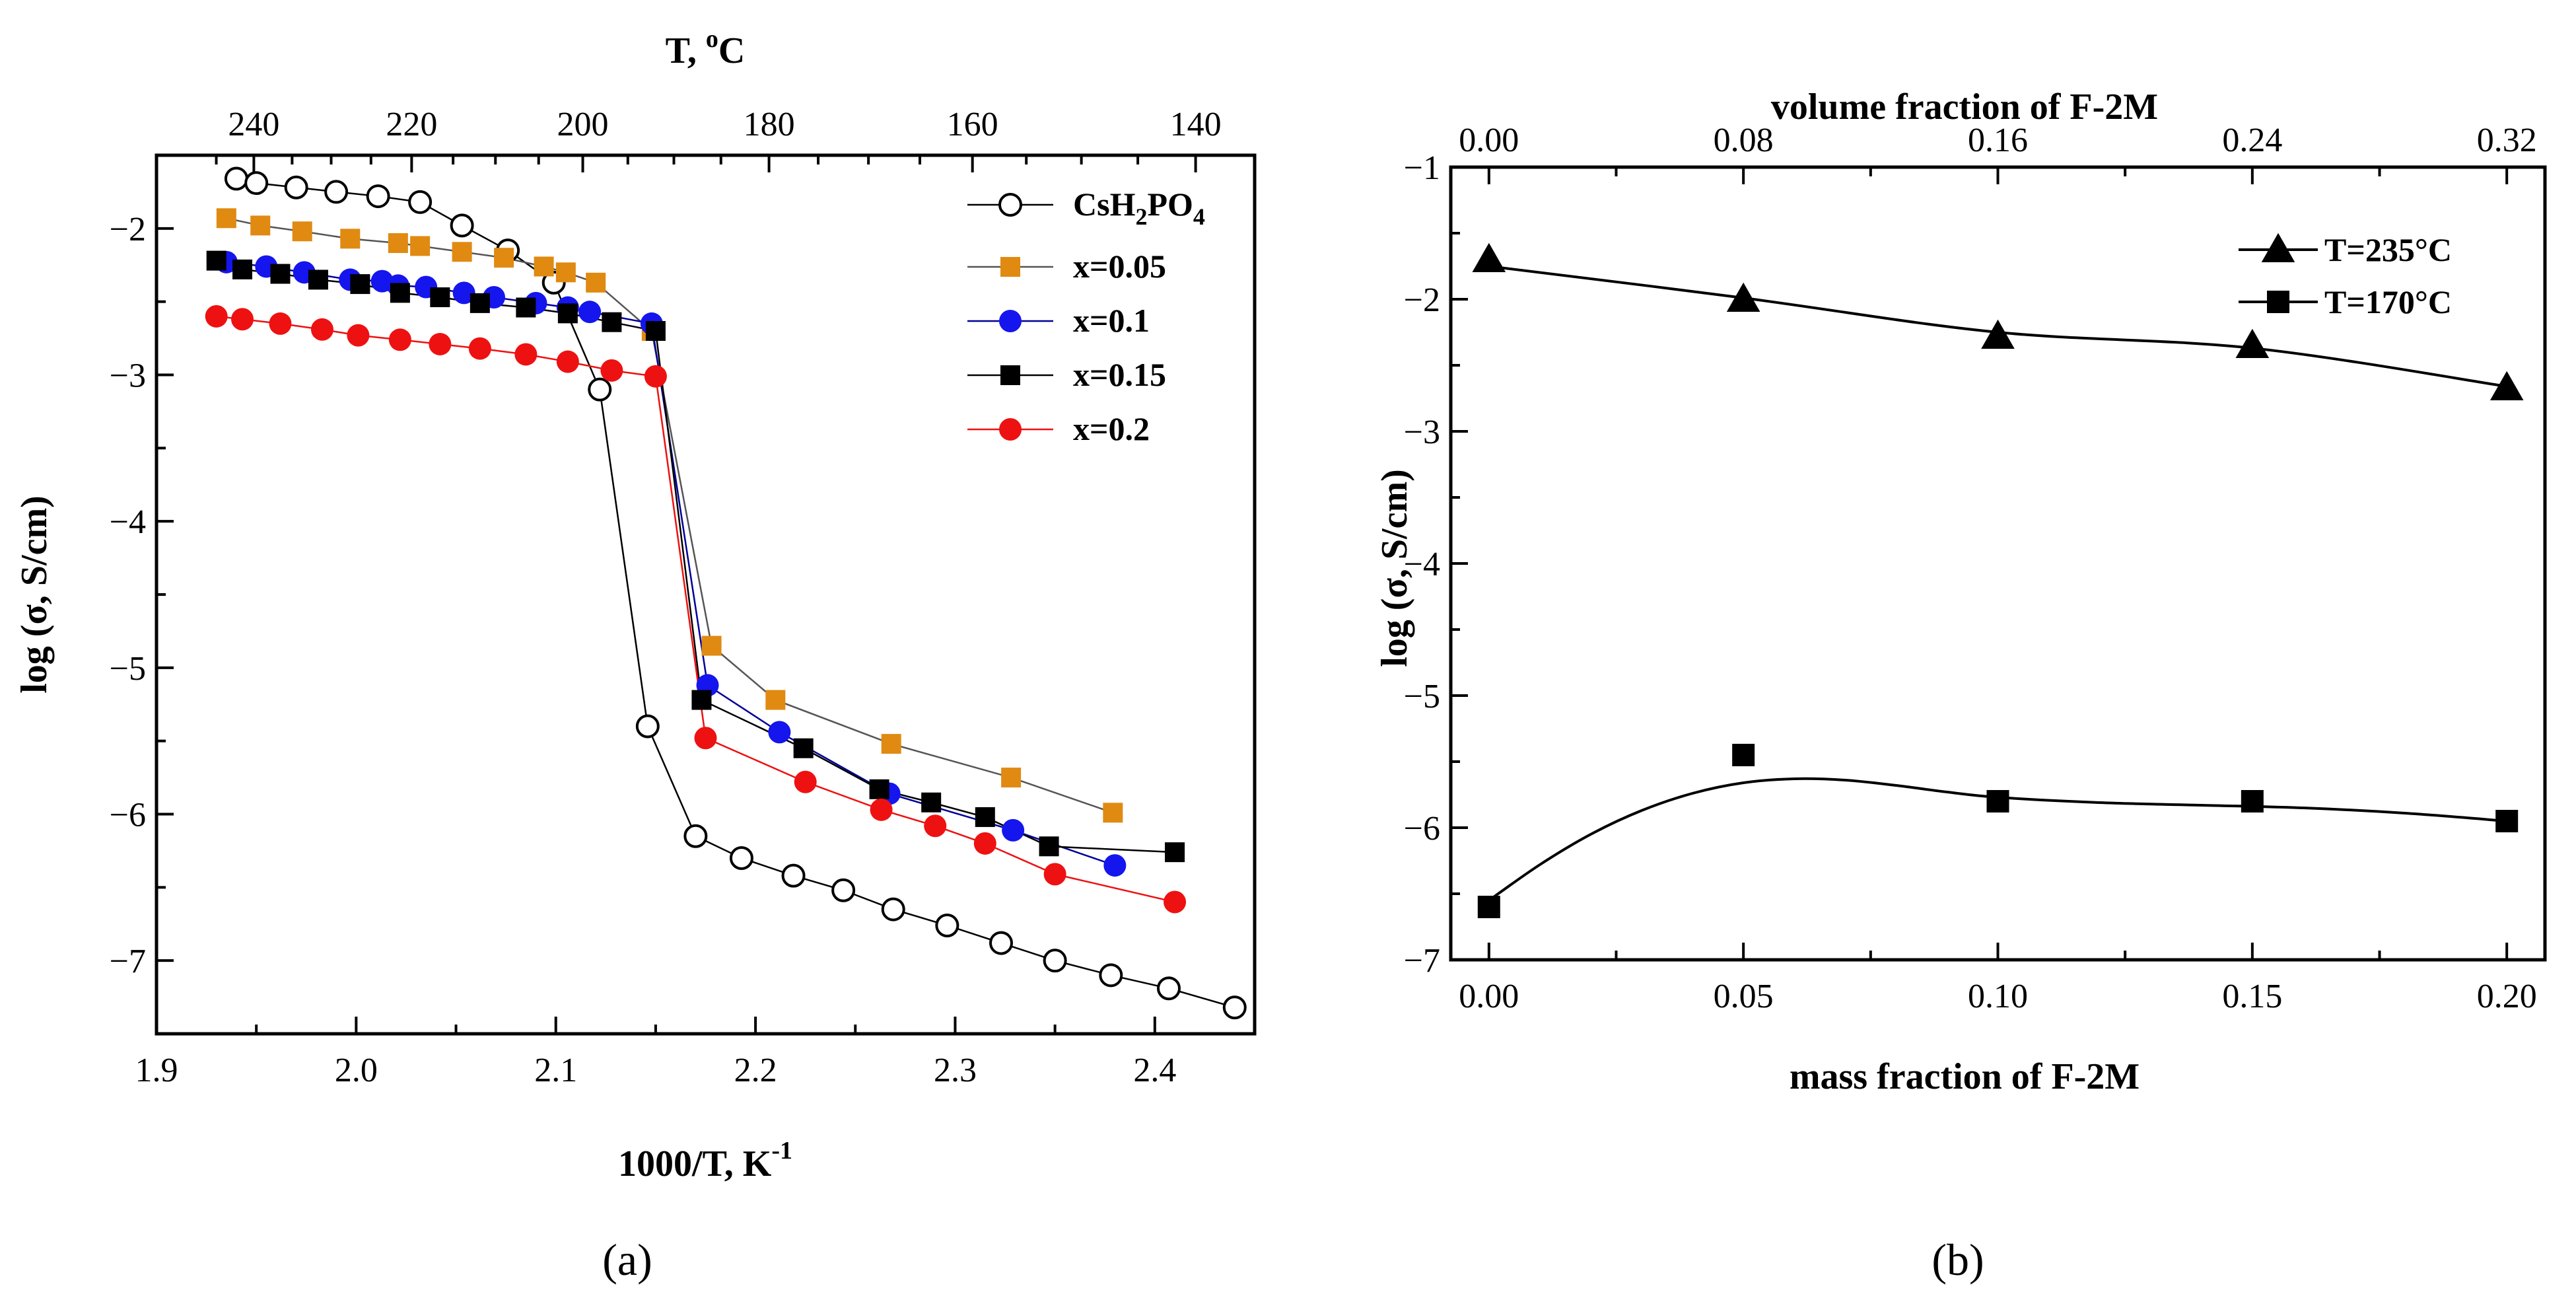  What do you see at coordinates (253, 124) in the screenshot?
I see `top-tick-label: 240` at bounding box center [253, 124].